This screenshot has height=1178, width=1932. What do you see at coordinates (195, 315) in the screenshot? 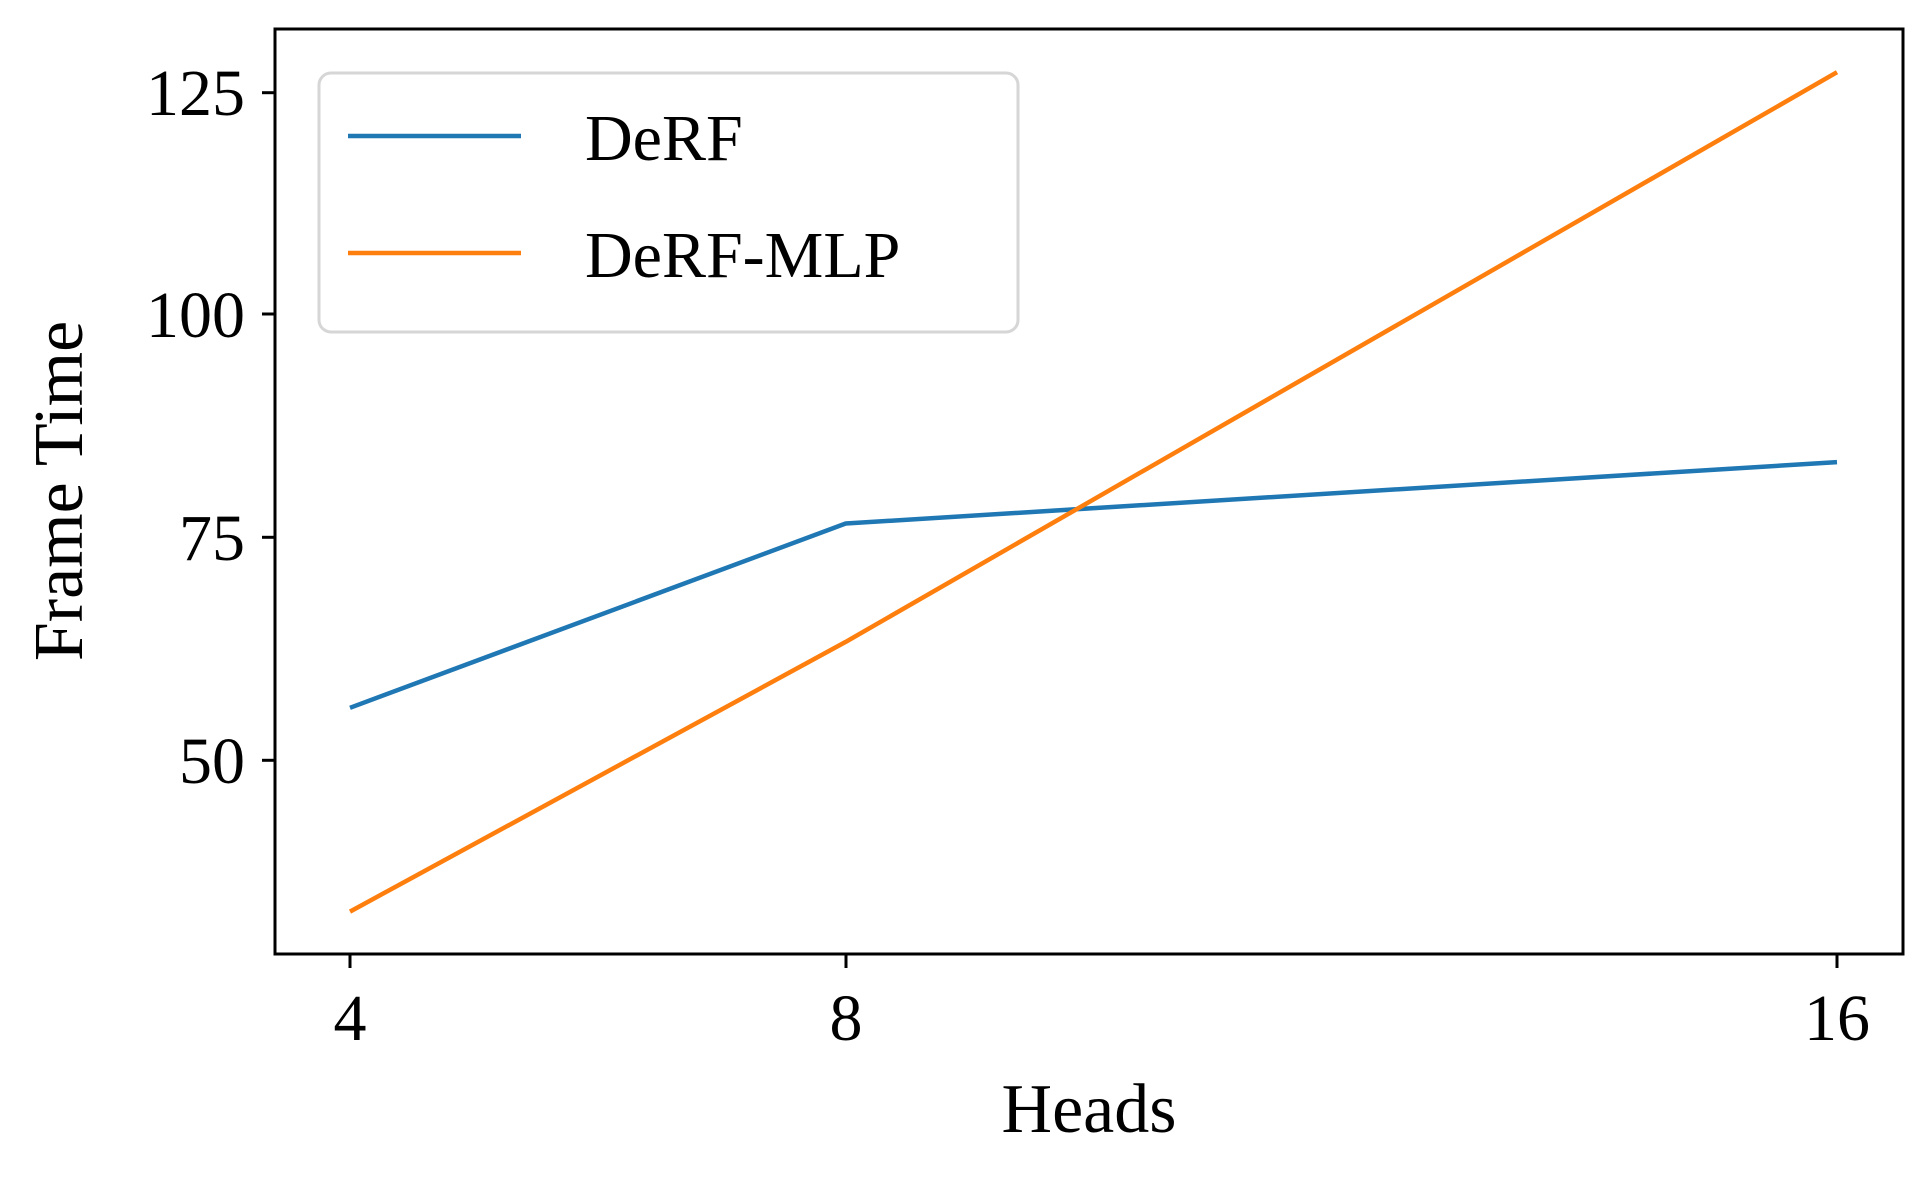
I see `y-tick-label-100: 100` at bounding box center [195, 315].